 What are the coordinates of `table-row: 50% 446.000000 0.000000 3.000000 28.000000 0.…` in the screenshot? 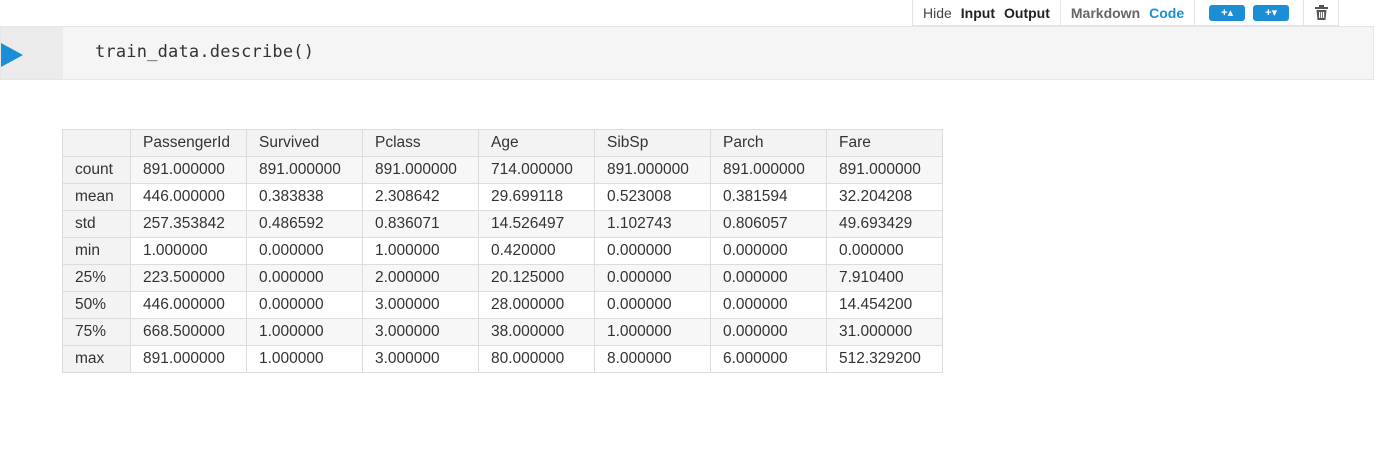 It's located at (502, 305).